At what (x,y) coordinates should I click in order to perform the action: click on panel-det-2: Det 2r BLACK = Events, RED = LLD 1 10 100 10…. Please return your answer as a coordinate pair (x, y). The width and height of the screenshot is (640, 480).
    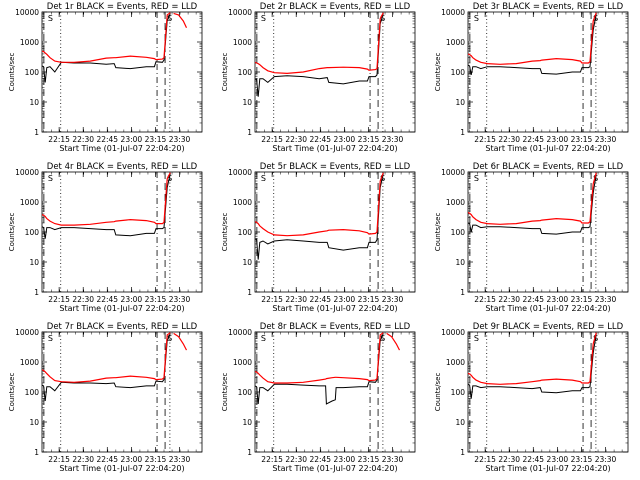
    Looking at the image, I should click on (318, 77).